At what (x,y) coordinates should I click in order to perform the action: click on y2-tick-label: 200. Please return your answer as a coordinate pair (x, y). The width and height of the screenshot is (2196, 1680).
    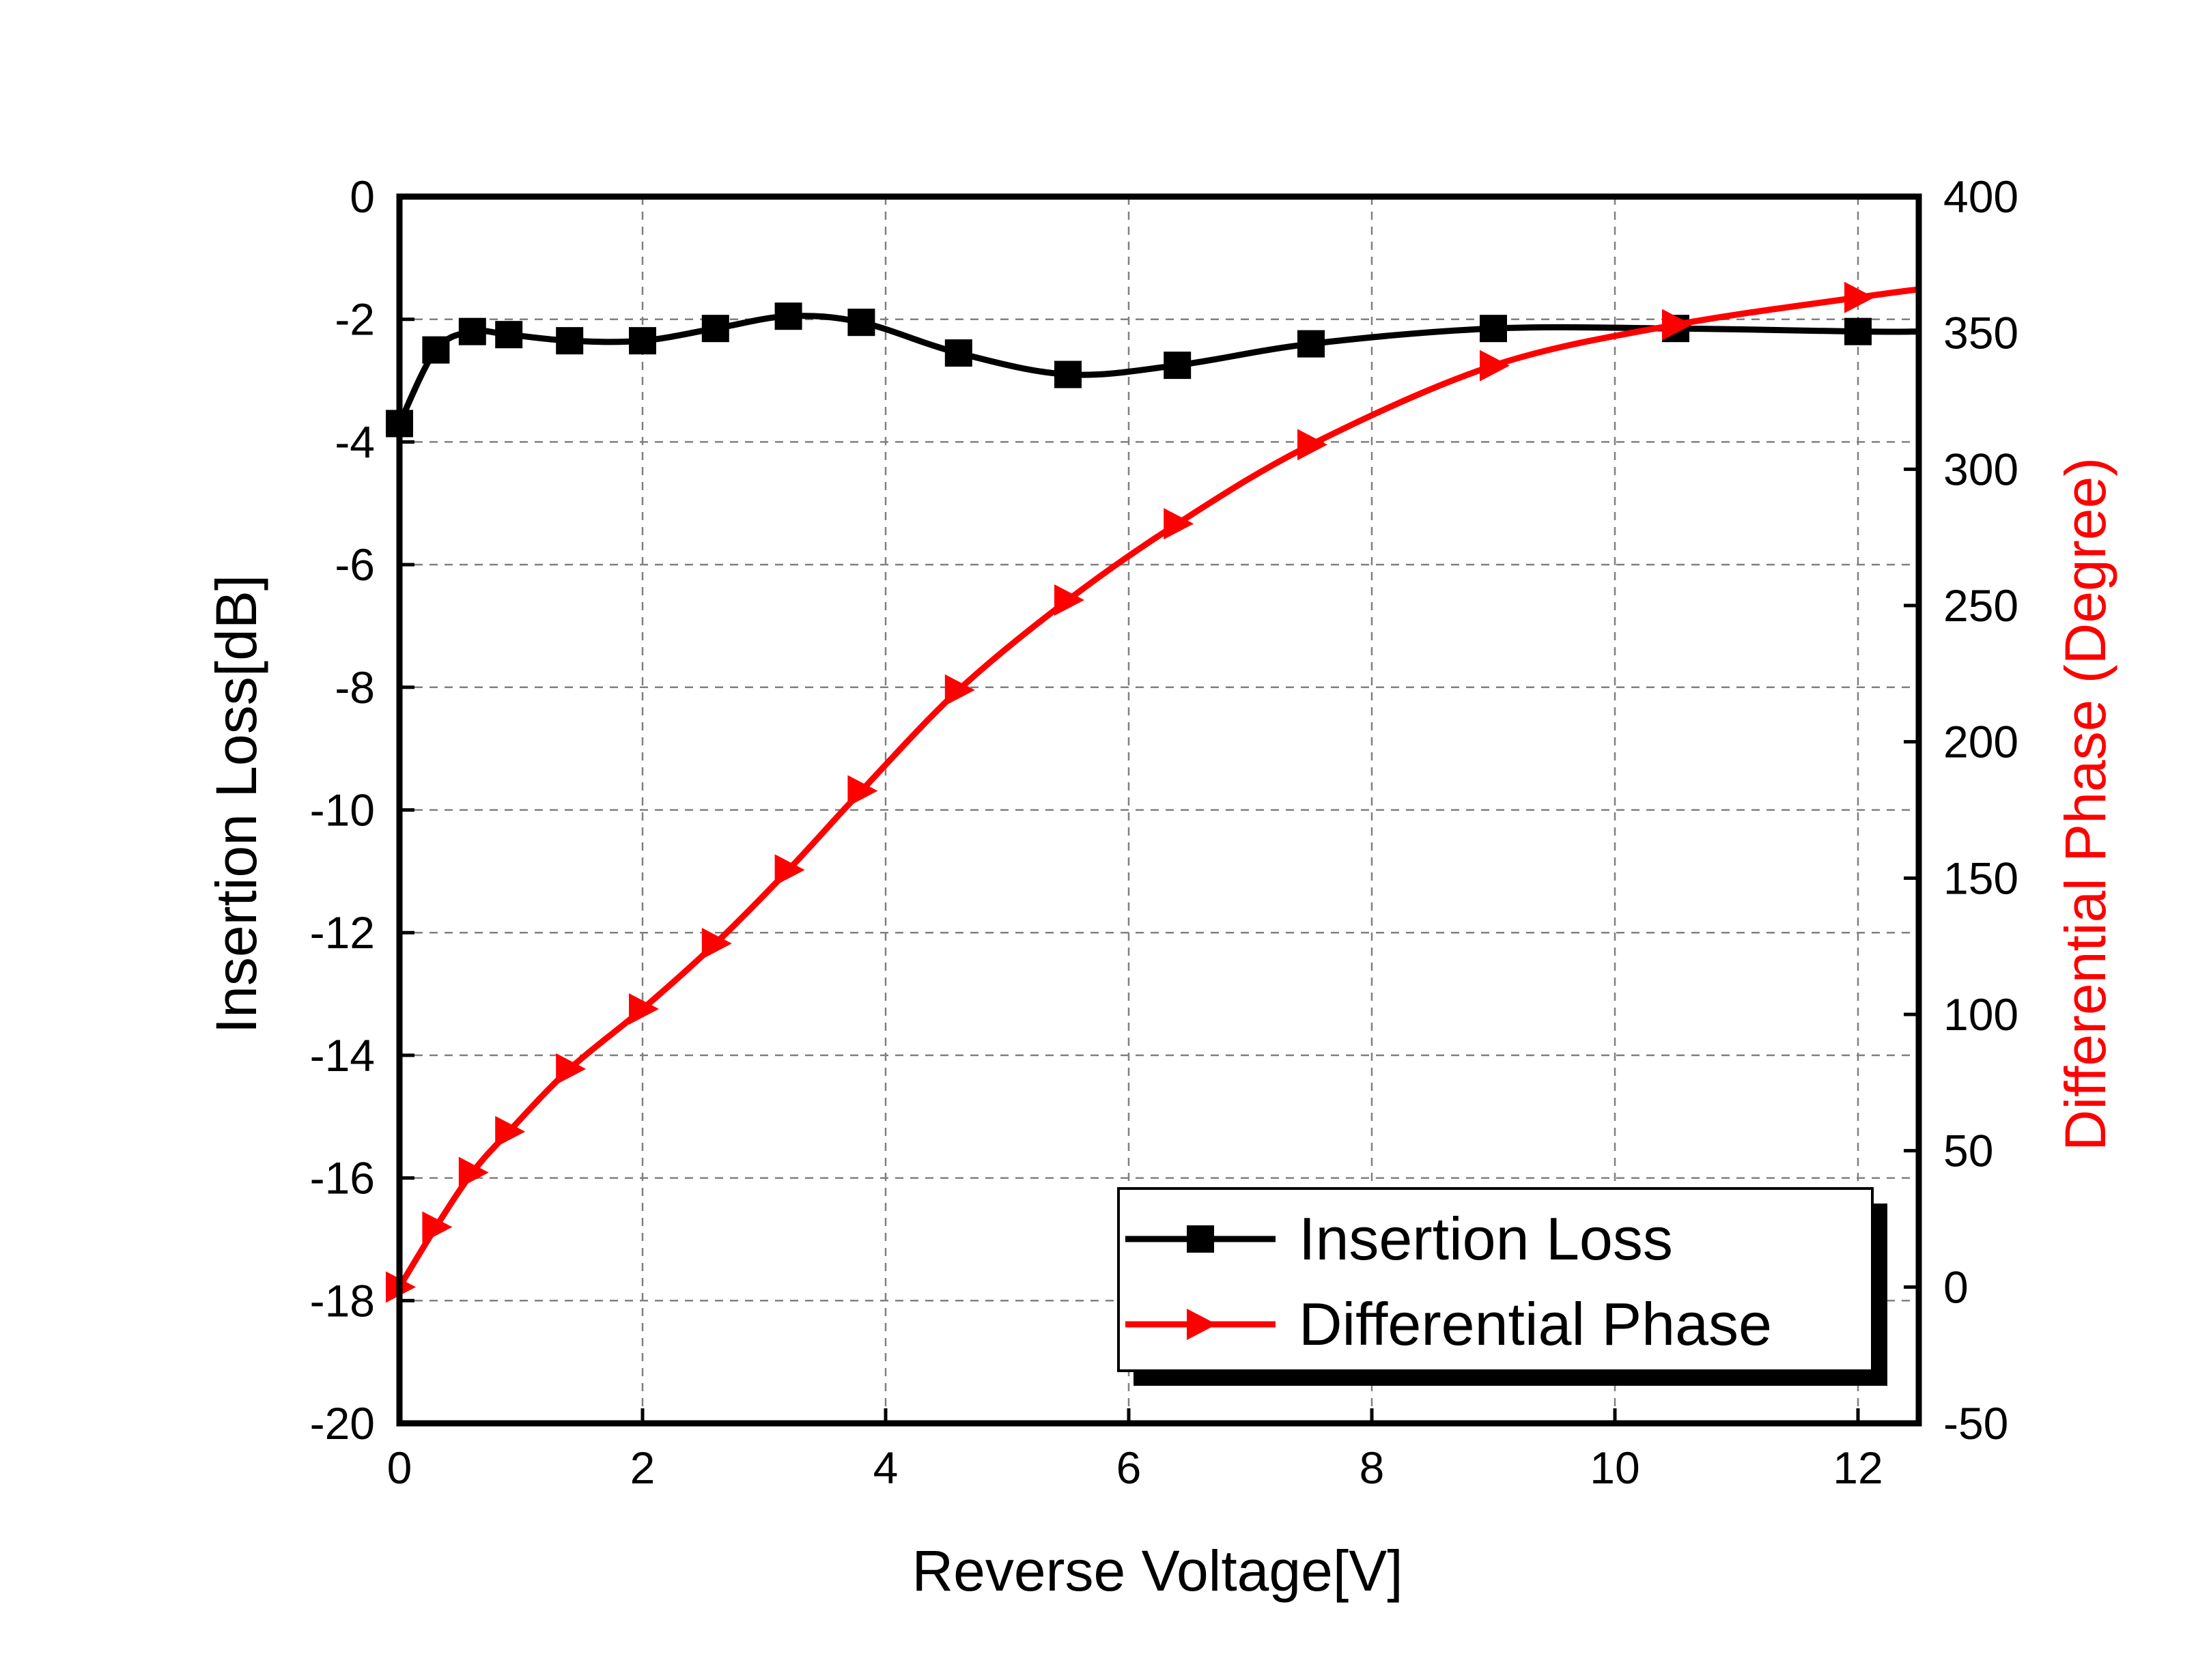
    Looking at the image, I should click on (1981, 742).